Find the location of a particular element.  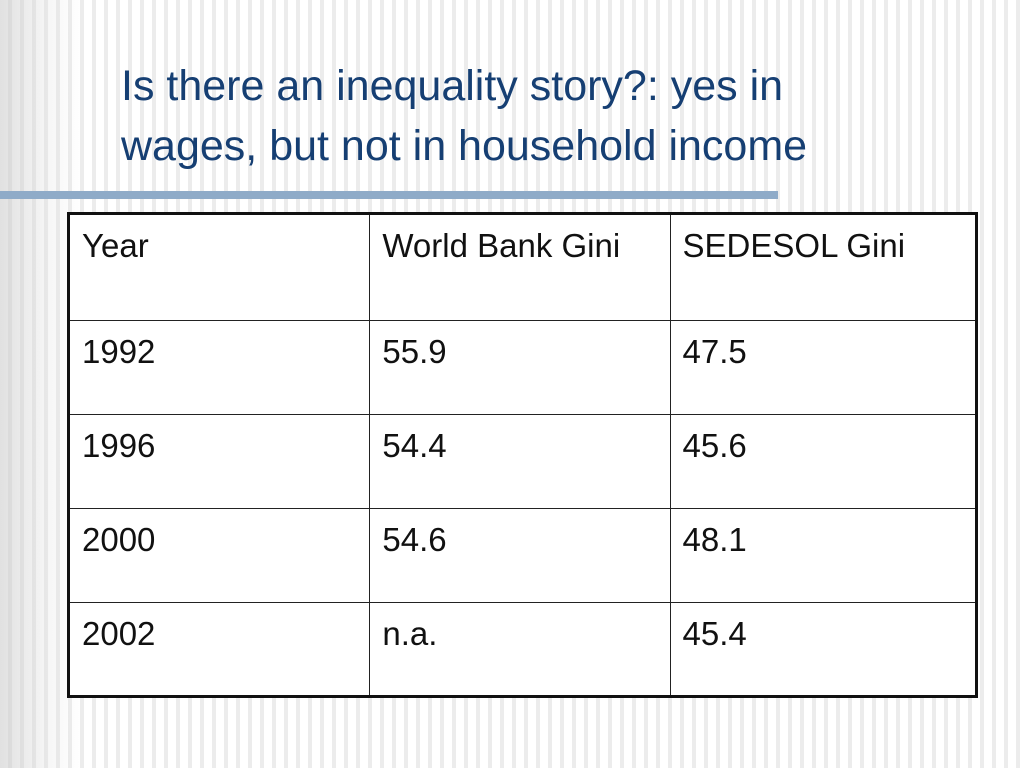

background-gradient is located at coordinates (40, 384).